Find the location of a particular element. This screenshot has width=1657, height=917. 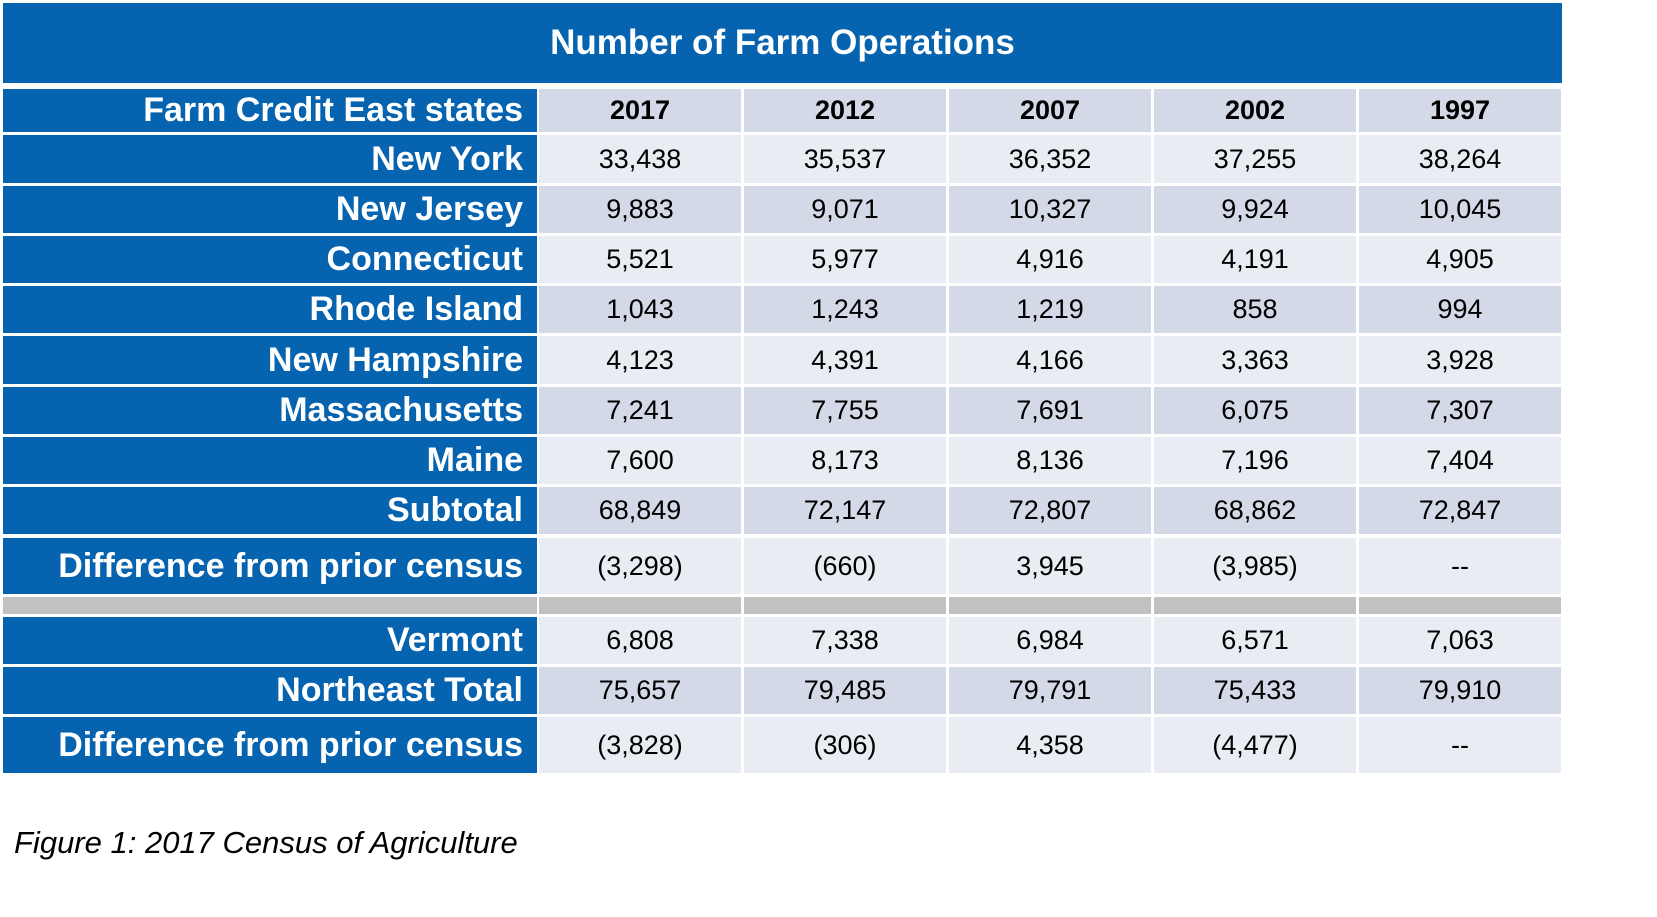

table-cell: 9,924 is located at coordinates (1255, 209).